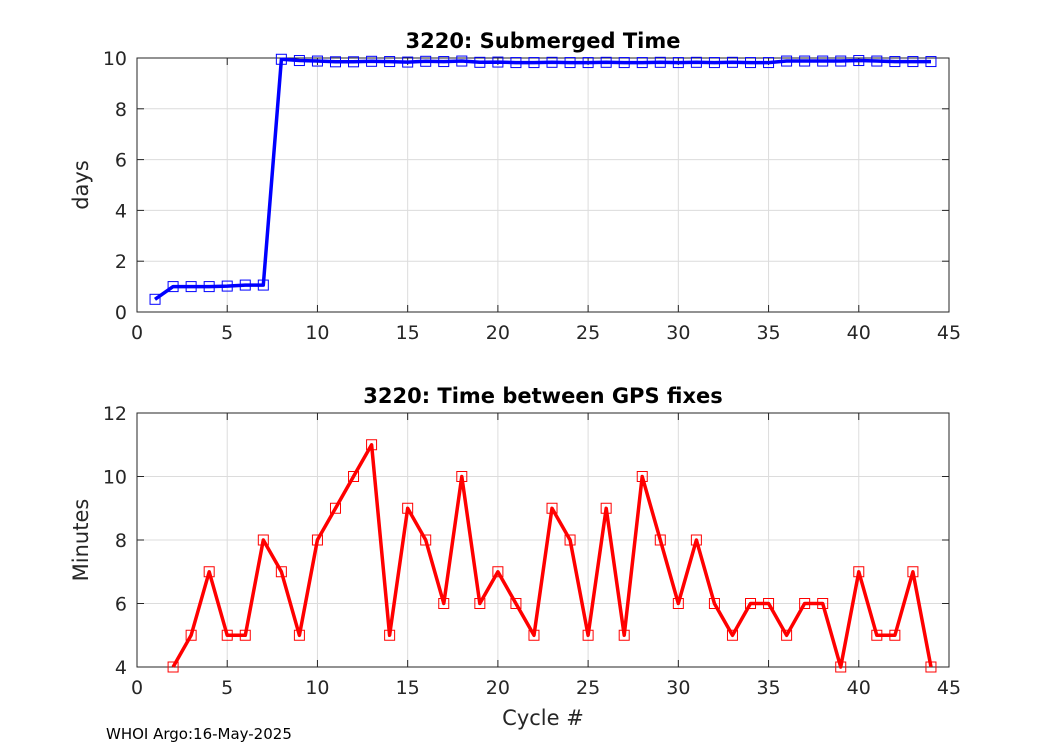  What do you see at coordinates (859, 333) in the screenshot?
I see `x-tick-label: 40` at bounding box center [859, 333].